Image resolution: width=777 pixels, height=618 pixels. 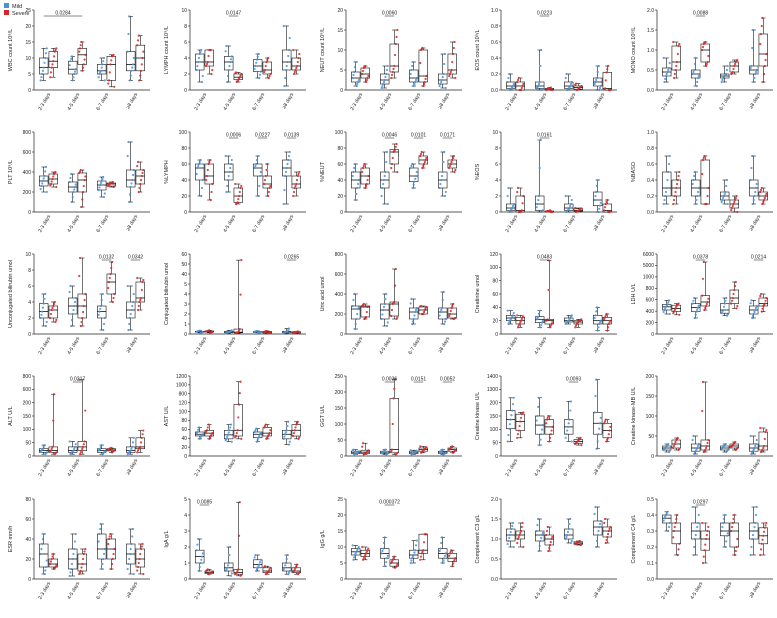 What do you see at coordinates (650, 213) in the screenshot?
I see `y-tick-label: 0.0` at bounding box center [650, 213].